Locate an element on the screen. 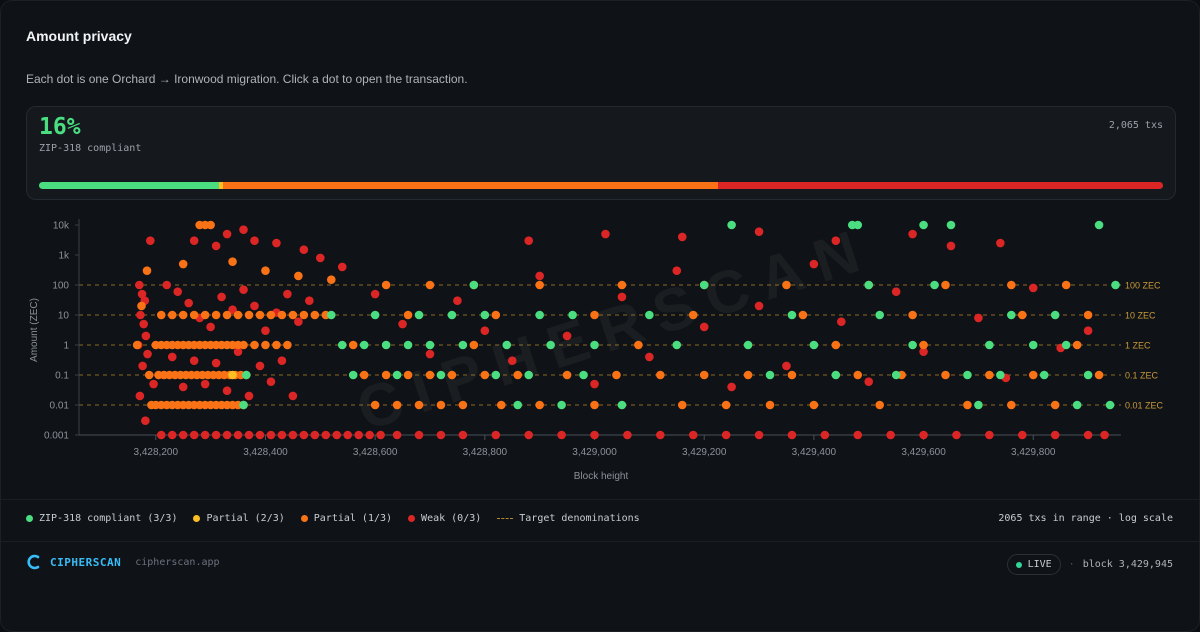 The image size is (1200, 632). footer-brand: CIPHERSCAN cipherscan.app is located at coordinates (123, 562).